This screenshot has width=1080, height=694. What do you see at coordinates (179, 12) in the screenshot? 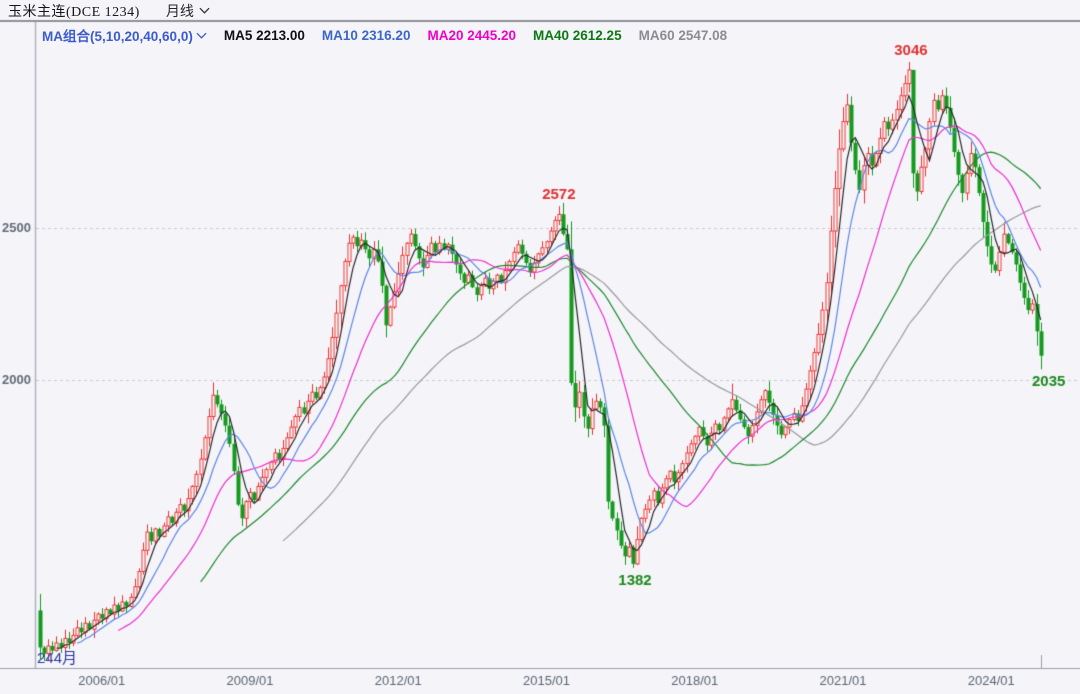
I see `period-label: 月线` at bounding box center [179, 12].